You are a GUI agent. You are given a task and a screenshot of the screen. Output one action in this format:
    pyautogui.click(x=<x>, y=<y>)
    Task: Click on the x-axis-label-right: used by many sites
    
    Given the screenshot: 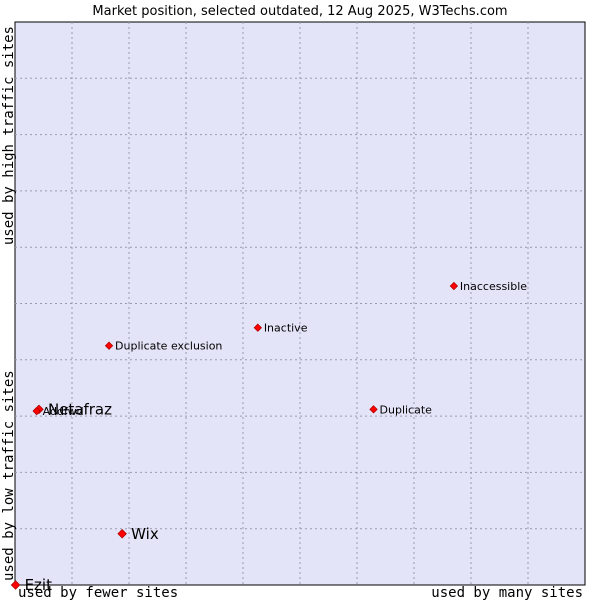 What is the action you would take?
    pyautogui.click(x=507, y=592)
    